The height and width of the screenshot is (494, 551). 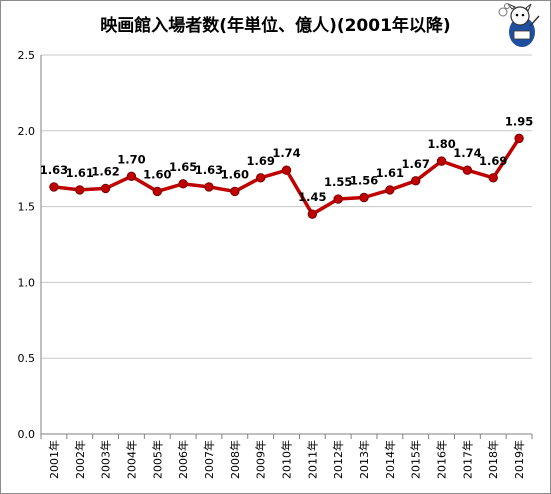 I want to click on y-tick-labels: 0.0 0.5 1.0 1.5 2.0 2.5, so click(x=27, y=245).